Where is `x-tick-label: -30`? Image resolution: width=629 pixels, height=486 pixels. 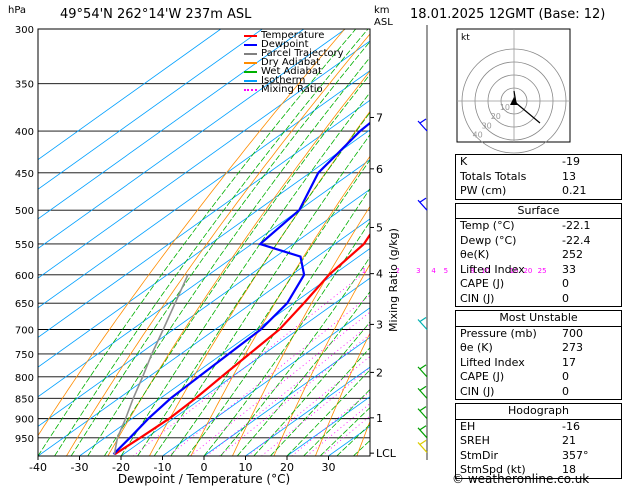
x-tick-label: -30 is located at coordinates (80, 467).